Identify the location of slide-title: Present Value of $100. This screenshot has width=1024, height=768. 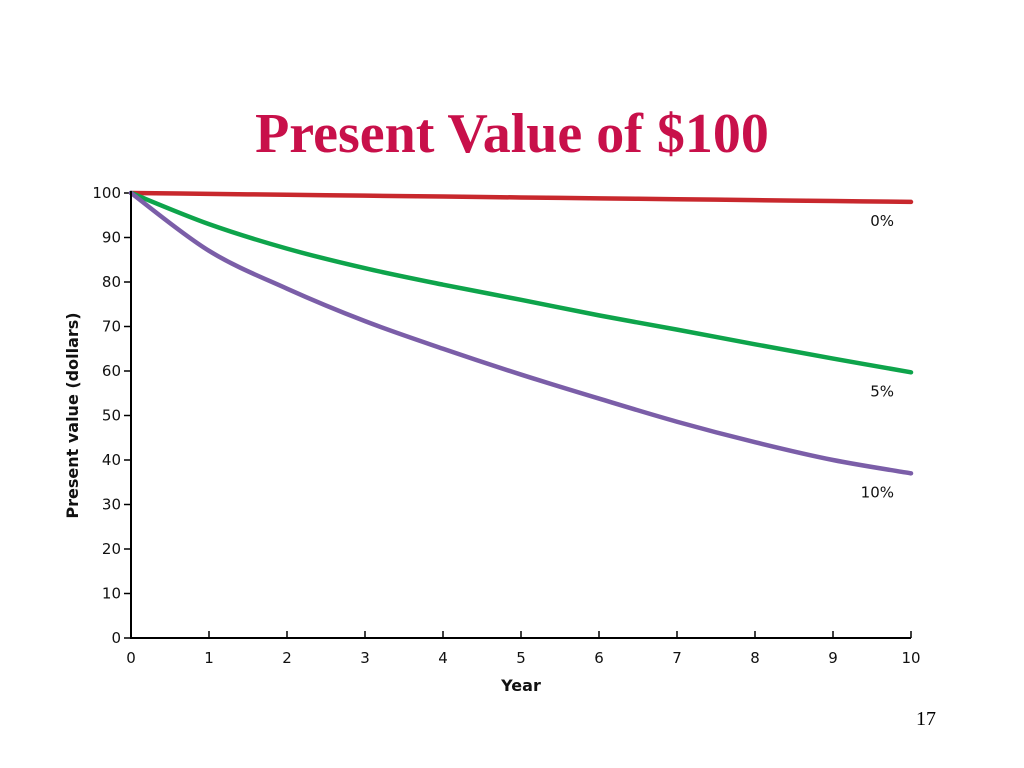
(512, 134).